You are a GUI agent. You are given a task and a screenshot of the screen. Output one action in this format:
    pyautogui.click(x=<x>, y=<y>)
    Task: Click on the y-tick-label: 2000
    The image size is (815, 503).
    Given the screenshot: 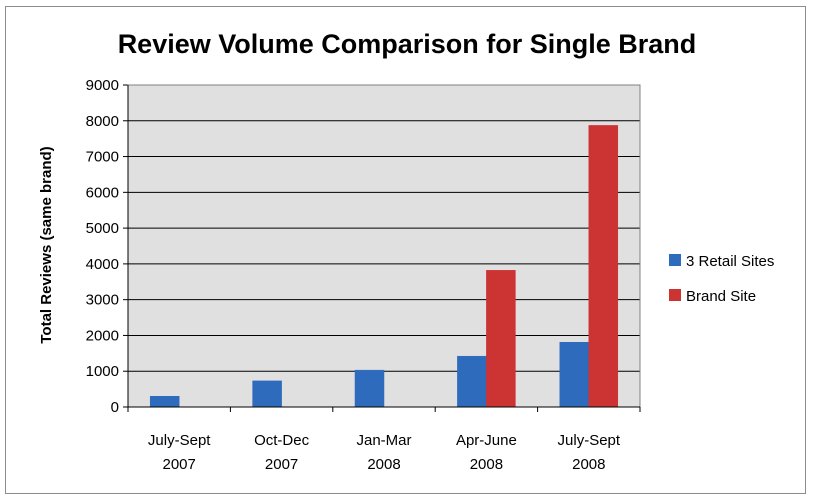 What is the action you would take?
    pyautogui.click(x=102, y=335)
    